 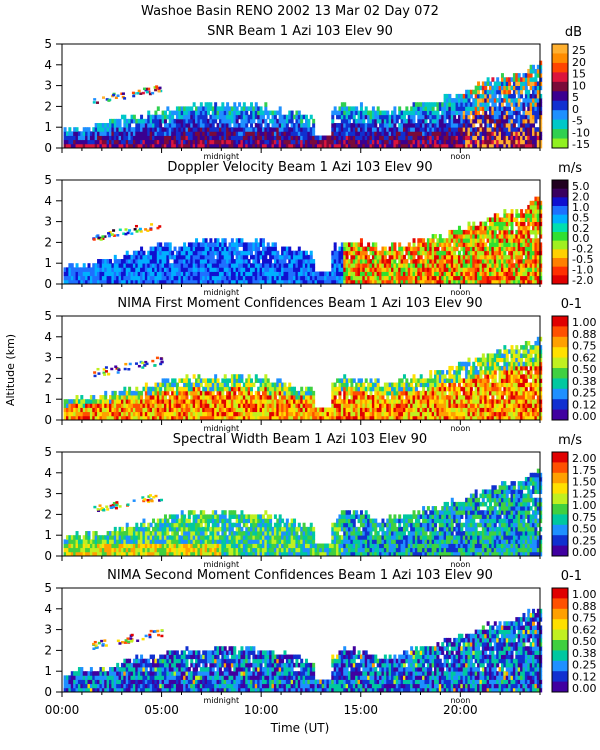 What do you see at coordinates (584, 334) in the screenshot?
I see `colorbar-label: 0.88` at bounding box center [584, 334].